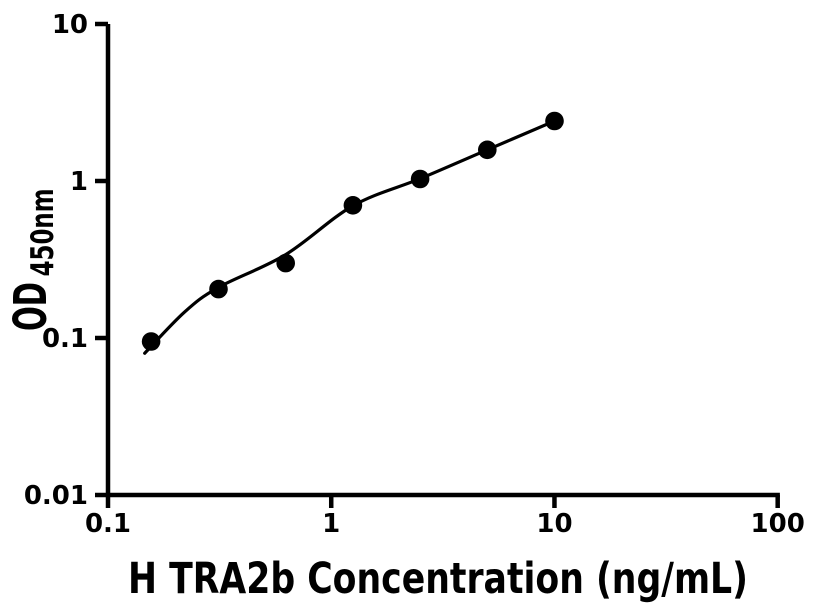  Describe the element at coordinates (56, 496) in the screenshot. I see `y-tick-label: 0.01` at that location.